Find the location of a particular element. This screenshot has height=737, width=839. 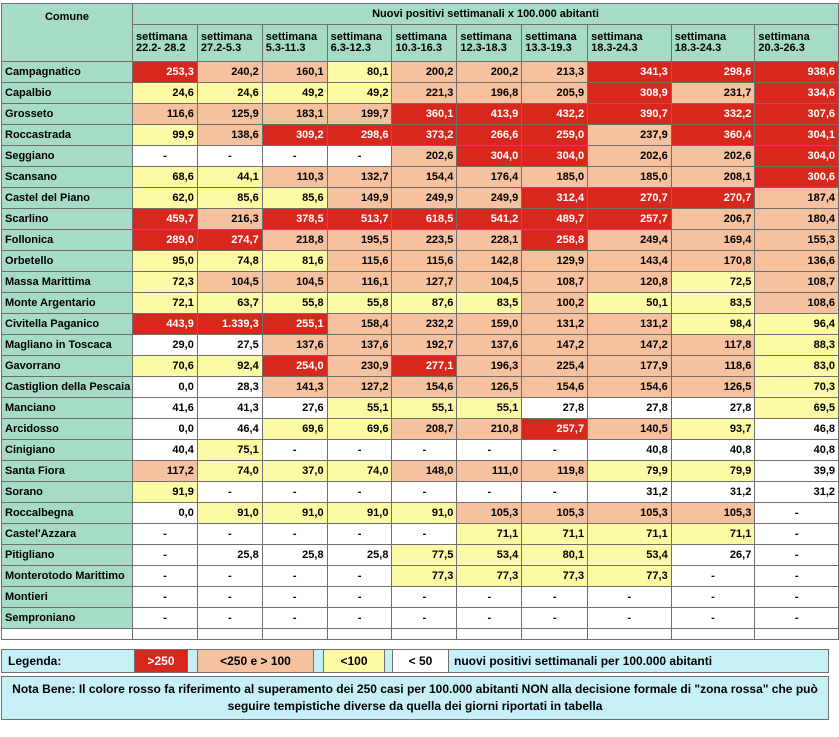

table-row: Sorano 91,9- - - - - -31,2 31,2 31,2 is located at coordinates (420, 492).